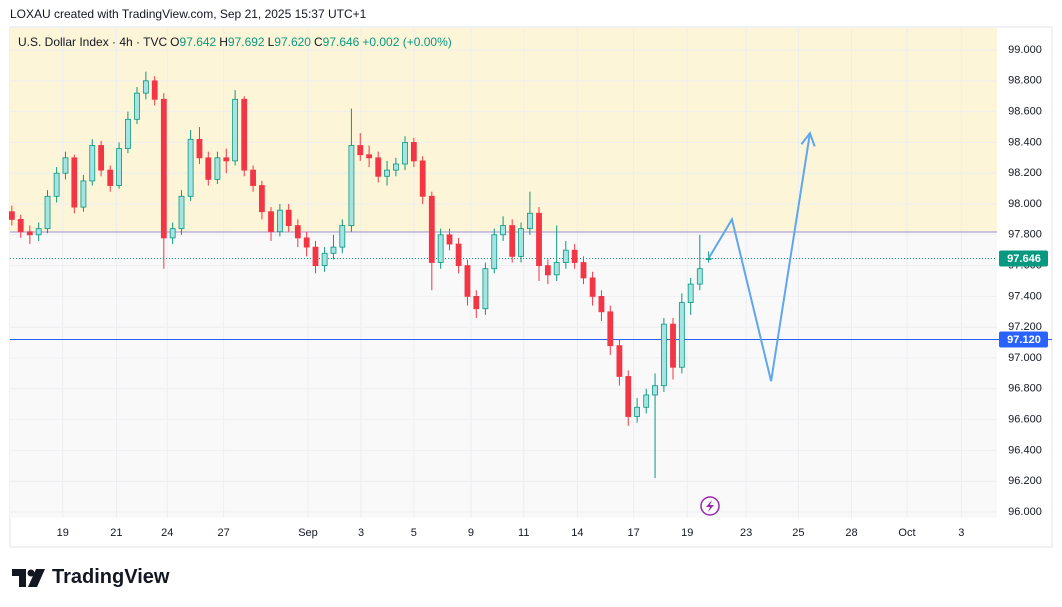 The width and height of the screenshot is (1062, 607). Describe the element at coordinates (271, 42) in the screenshot. I see `ohlc-key: L` at that location.